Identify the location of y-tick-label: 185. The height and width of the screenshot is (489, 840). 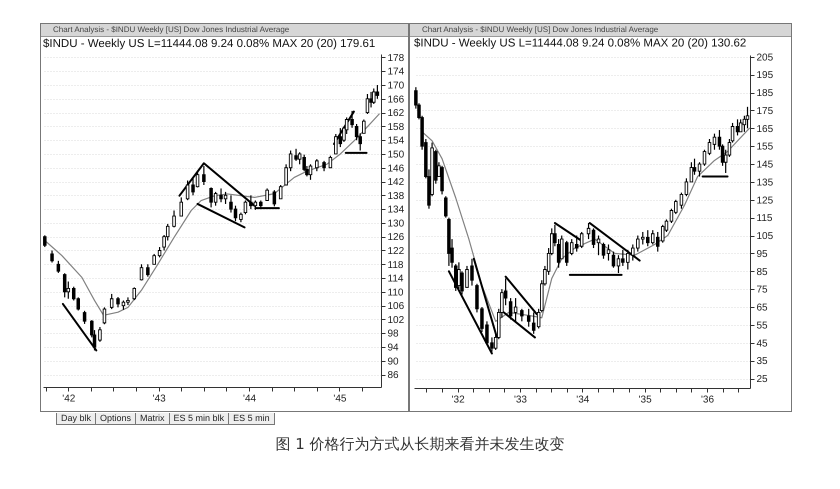
(765, 94).